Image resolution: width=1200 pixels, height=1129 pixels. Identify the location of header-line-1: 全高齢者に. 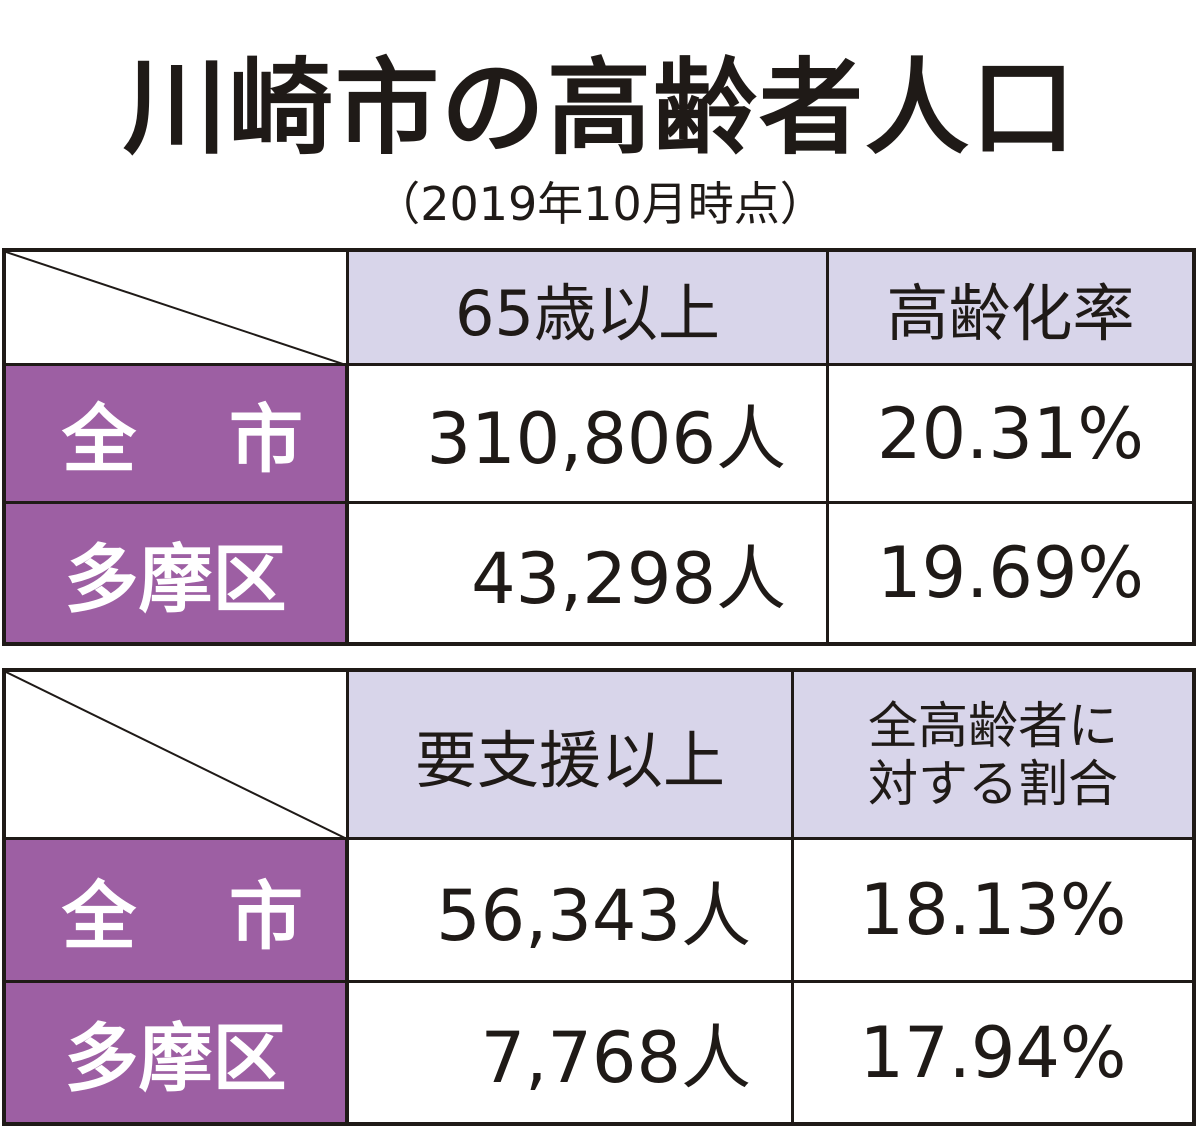
(993, 725).